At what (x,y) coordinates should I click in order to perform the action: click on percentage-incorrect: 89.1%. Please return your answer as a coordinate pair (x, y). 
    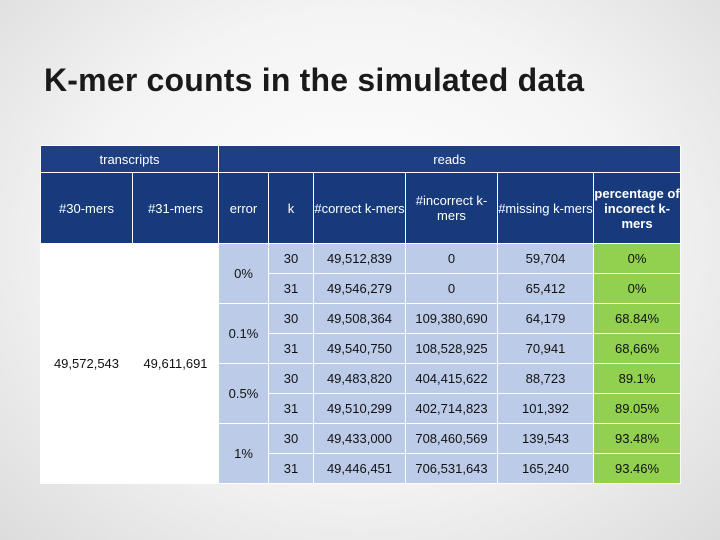
    Looking at the image, I should click on (637, 378).